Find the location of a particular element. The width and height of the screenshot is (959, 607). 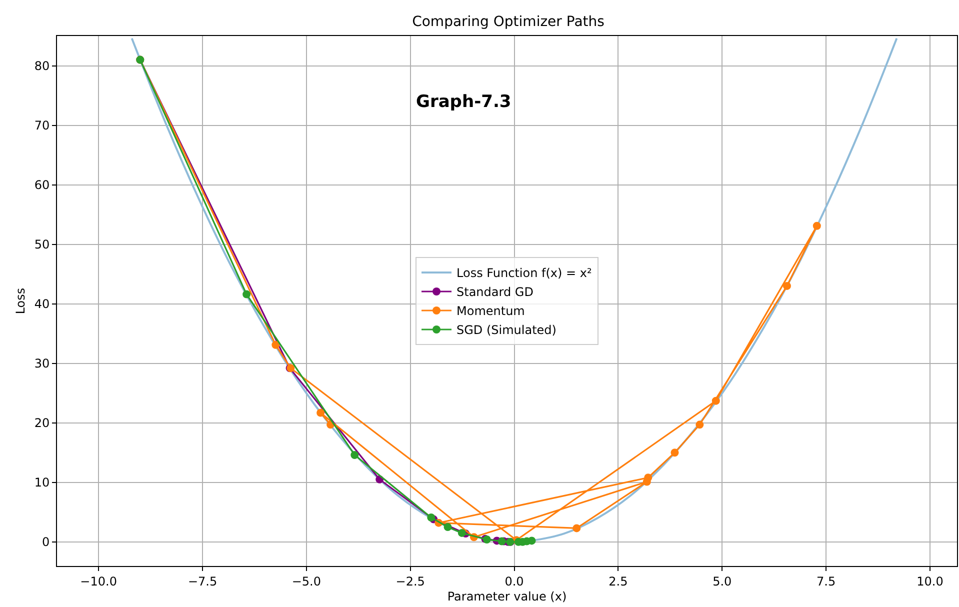

annotation: Graph-7.3 is located at coordinates (464, 102).